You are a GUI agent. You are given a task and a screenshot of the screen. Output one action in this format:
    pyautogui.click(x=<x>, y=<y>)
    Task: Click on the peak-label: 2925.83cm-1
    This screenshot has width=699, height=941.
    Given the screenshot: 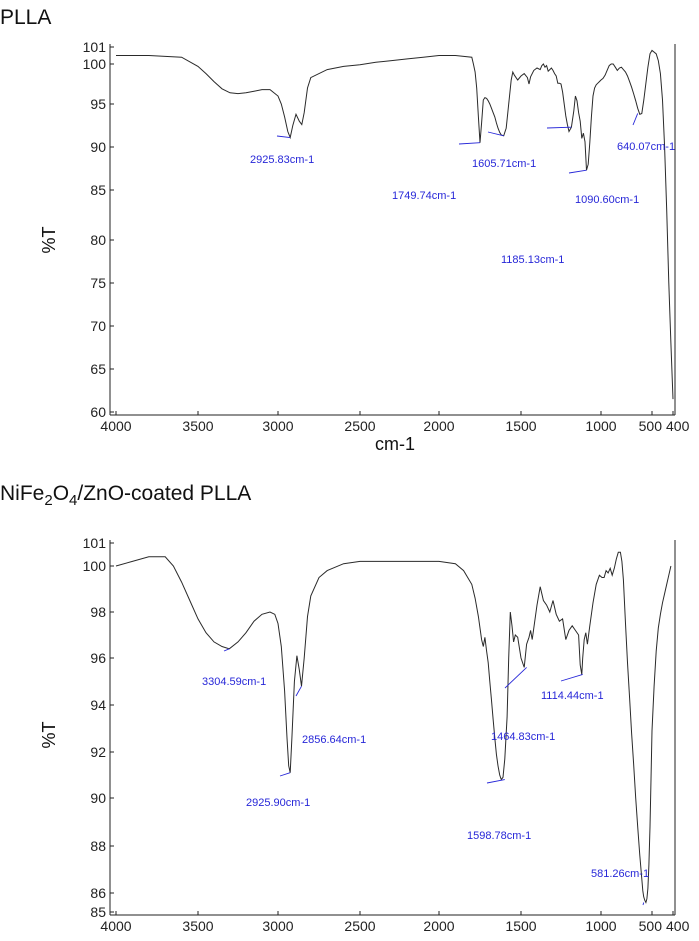 What is the action you would take?
    pyautogui.click(x=282, y=160)
    